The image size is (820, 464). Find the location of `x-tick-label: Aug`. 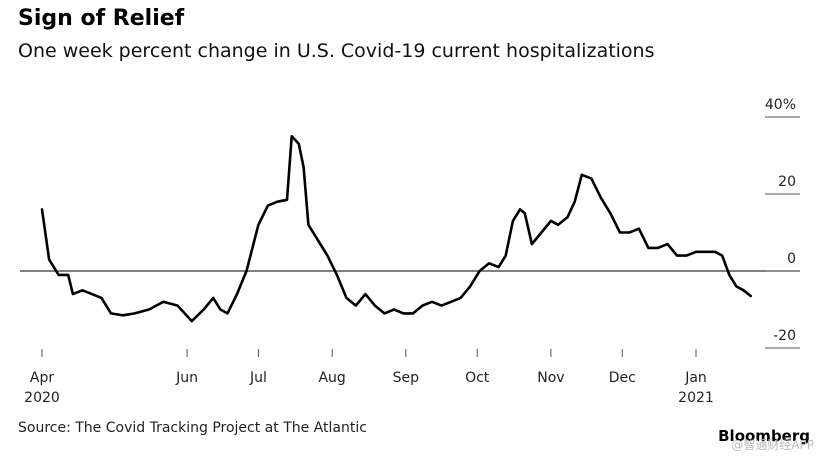

x-tick-label: Aug is located at coordinates (331, 378).